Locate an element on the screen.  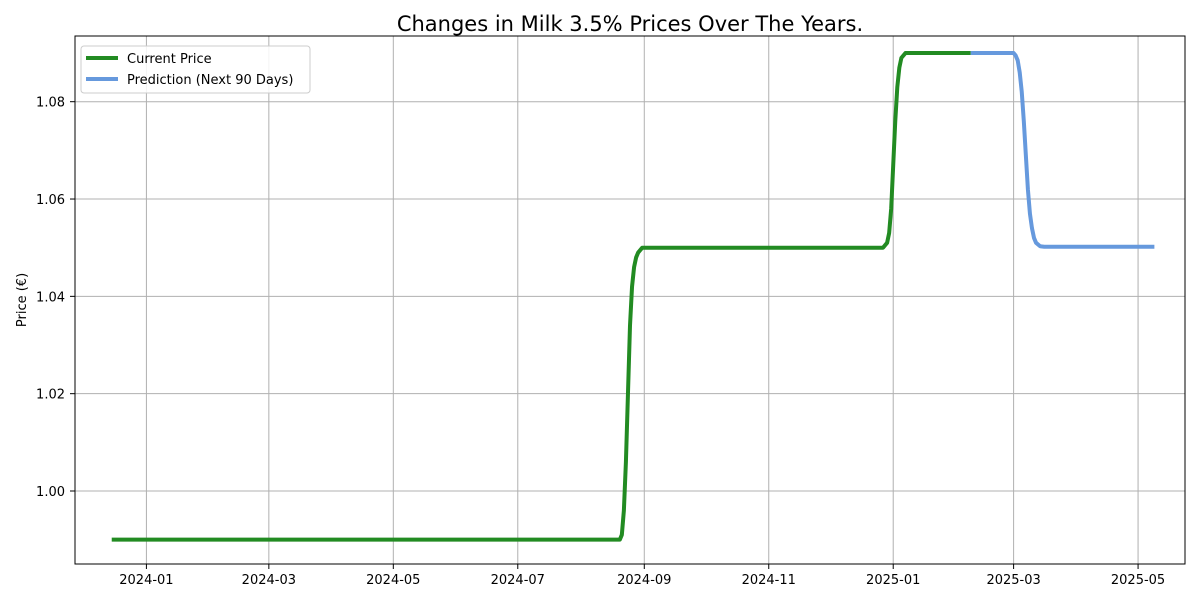
legend-box is located at coordinates (195, 69).